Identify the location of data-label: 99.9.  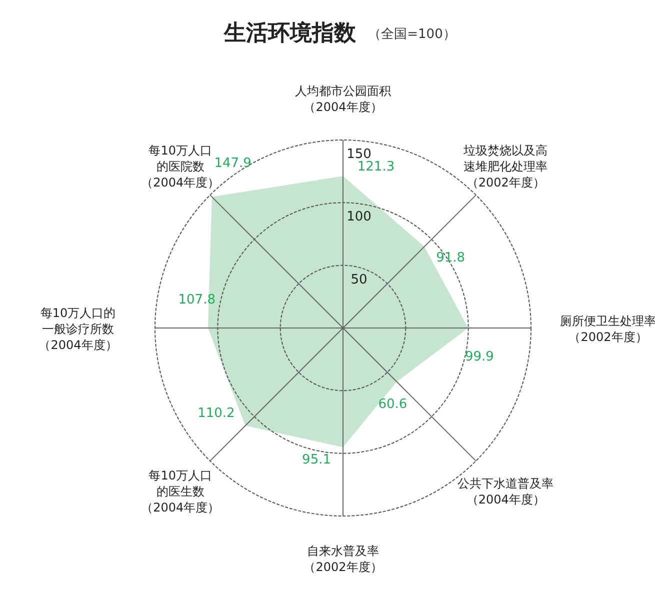
(479, 357).